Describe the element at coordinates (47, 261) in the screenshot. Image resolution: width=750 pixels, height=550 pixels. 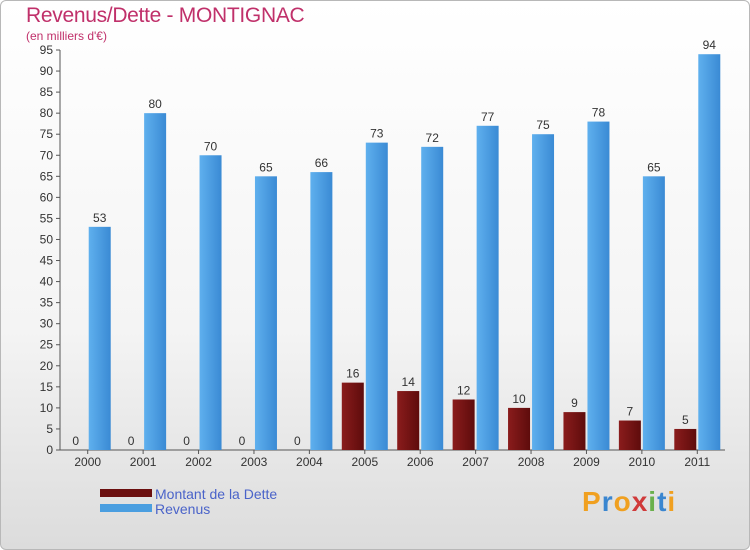
I see `y-tick-label: 45` at that location.